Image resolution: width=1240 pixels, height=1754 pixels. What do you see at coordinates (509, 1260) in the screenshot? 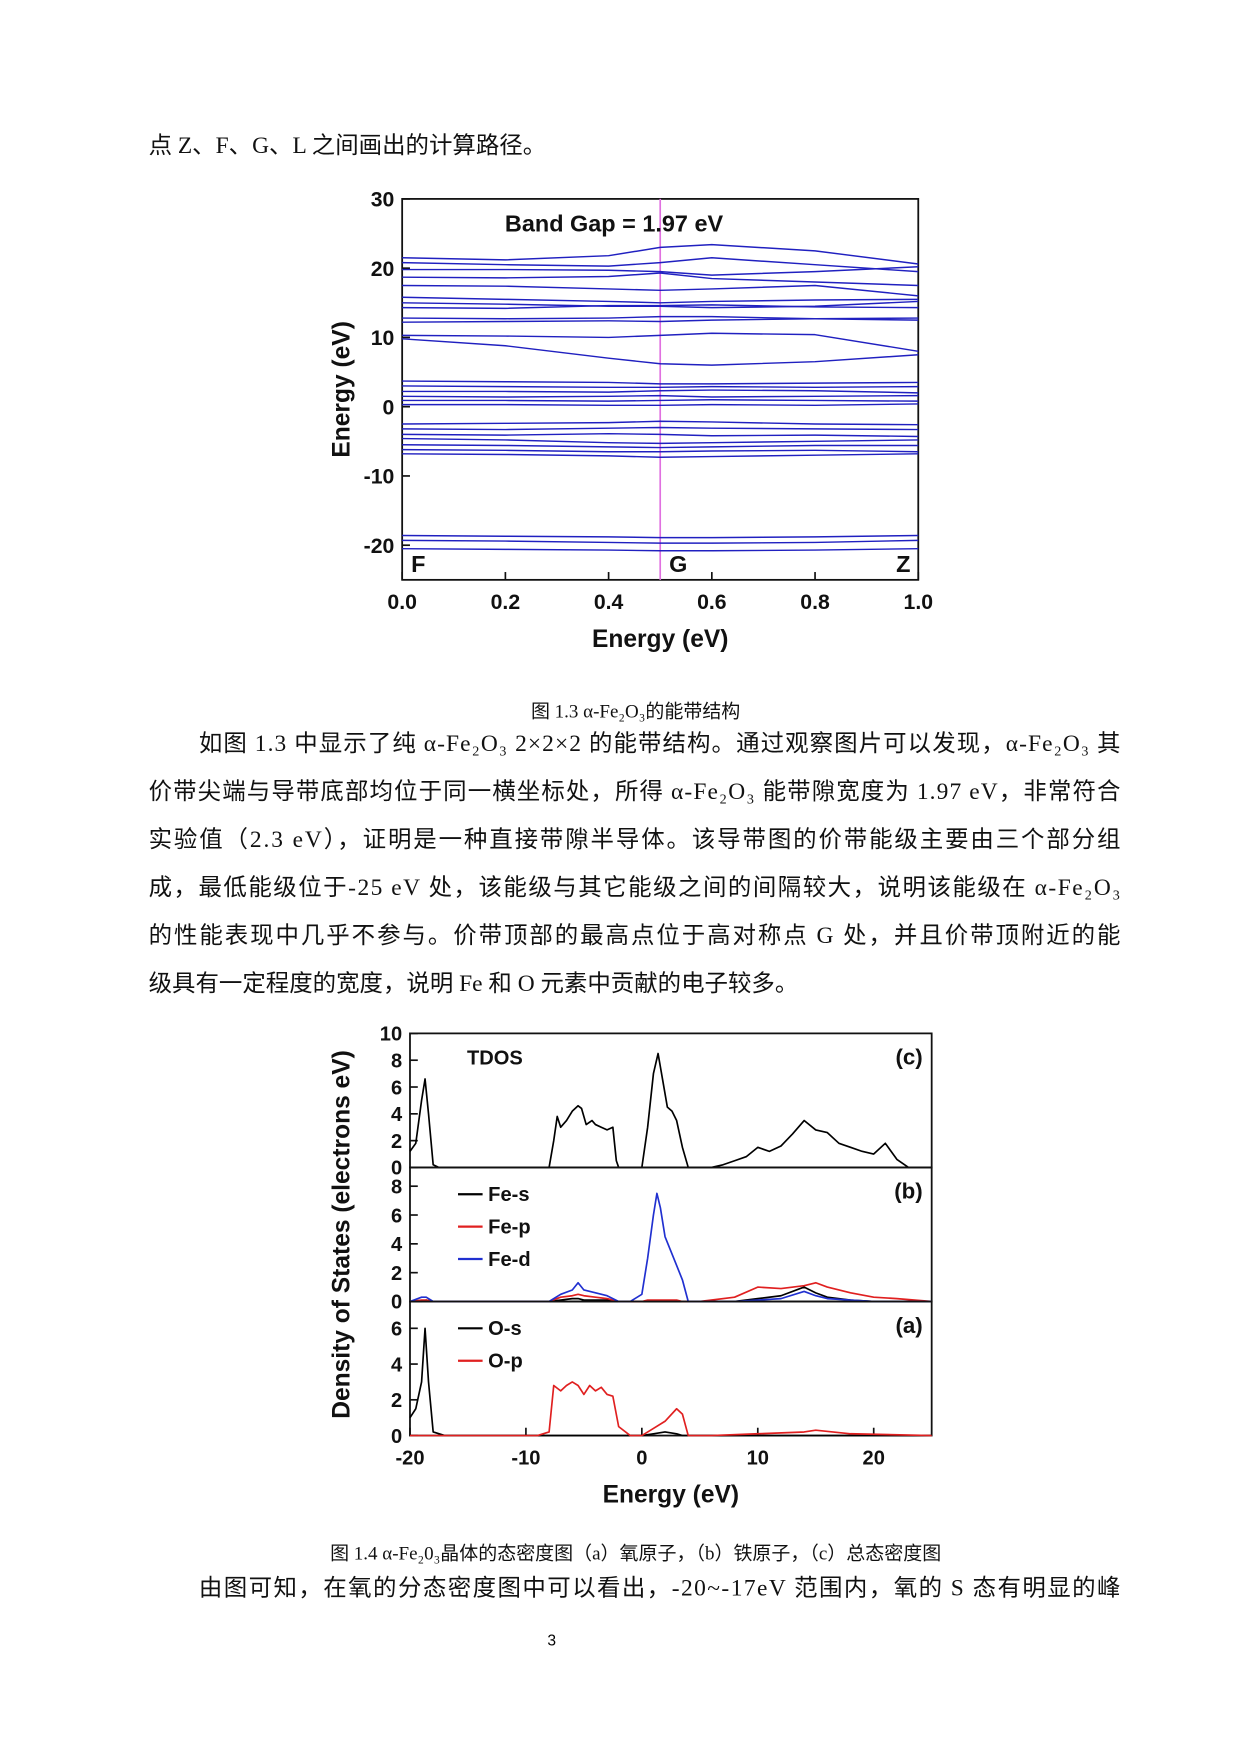
I see `legend-label: Fe-d` at bounding box center [509, 1260].